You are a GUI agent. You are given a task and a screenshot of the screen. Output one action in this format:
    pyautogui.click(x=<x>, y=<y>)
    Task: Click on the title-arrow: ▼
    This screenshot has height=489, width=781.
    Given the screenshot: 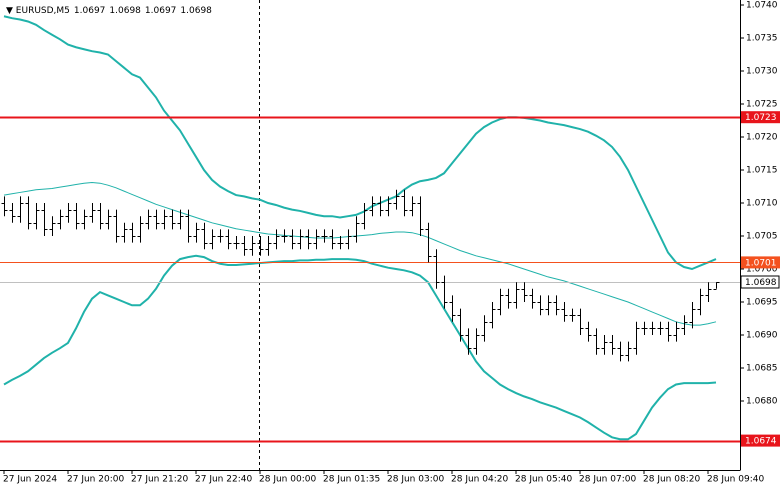 What is the action you would take?
    pyautogui.click(x=11, y=11)
    